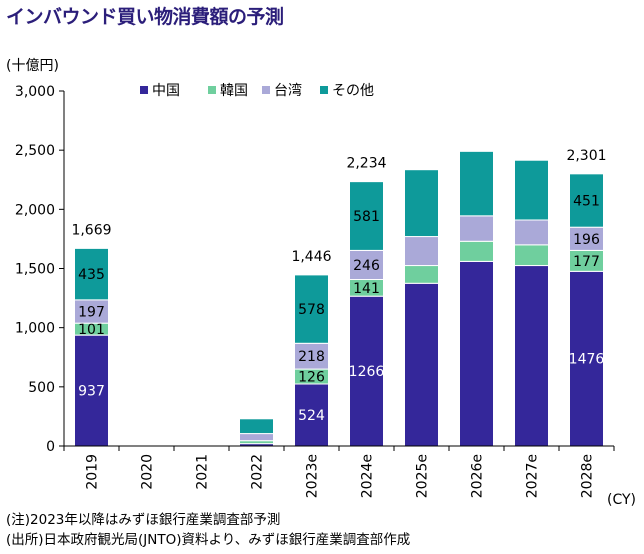 Image resolution: width=644 pixels, height=554 pixels. Describe the element at coordinates (35, 270) in the screenshot. I see `y-tick-label: 1,500` at that location.